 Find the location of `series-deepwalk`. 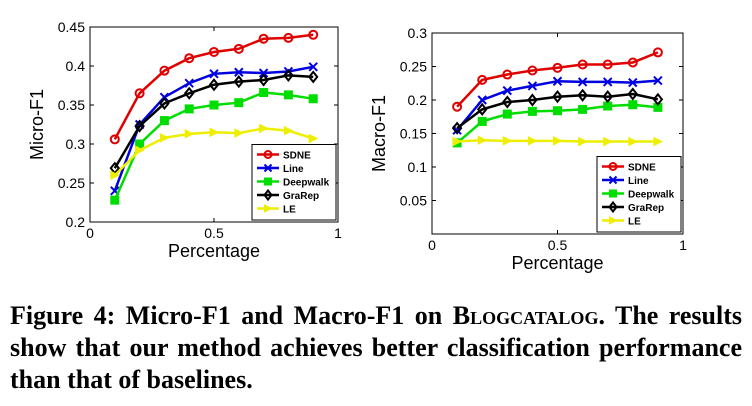

series-deepwalk is located at coordinates (214, 146).